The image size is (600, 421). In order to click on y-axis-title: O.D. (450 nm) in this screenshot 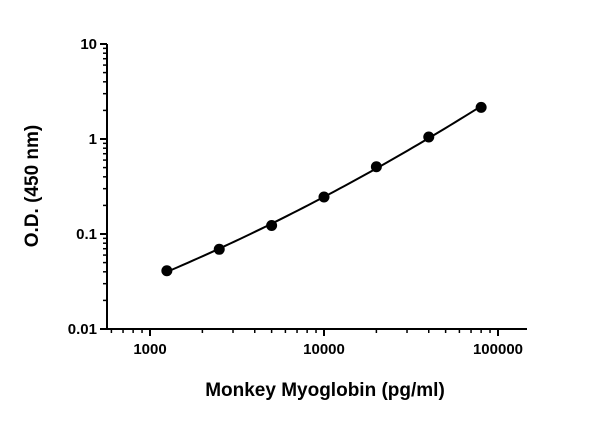, I will do `click(32, 186)`.